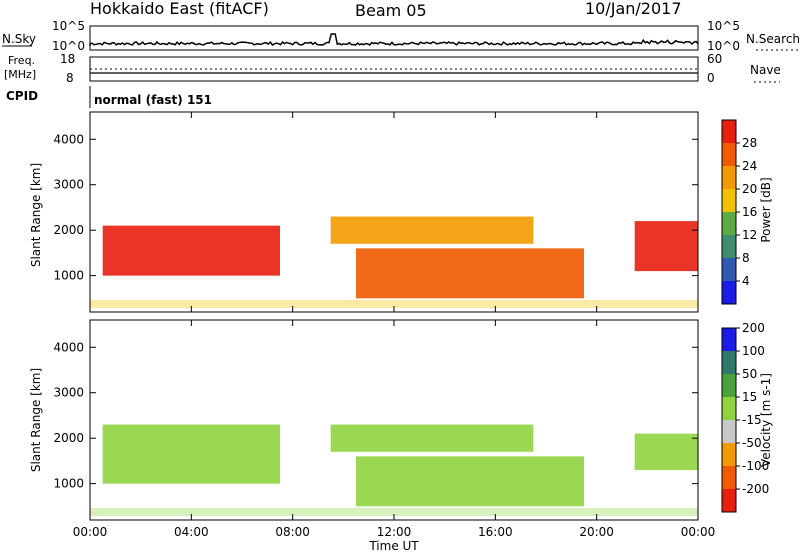  I want to click on nsearch-tick-top: 10^5, so click(723, 26).